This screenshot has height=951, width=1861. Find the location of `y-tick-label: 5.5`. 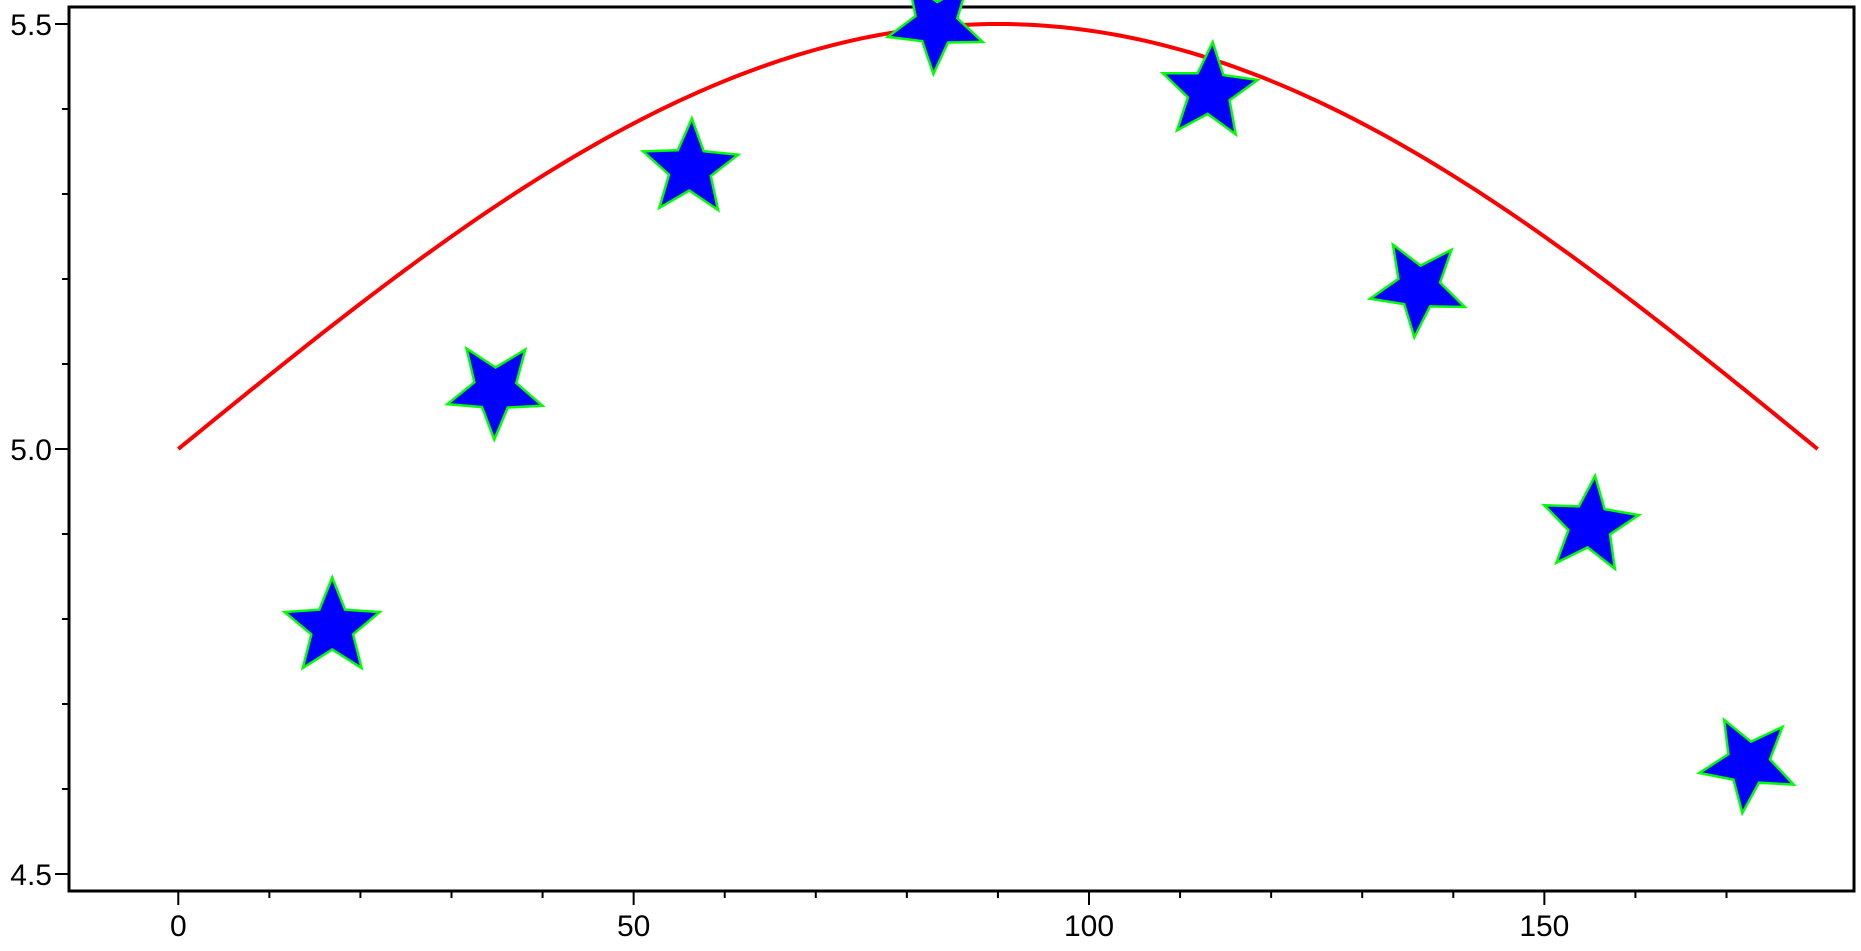

y-tick-label: 5.5 is located at coordinates (31, 25).